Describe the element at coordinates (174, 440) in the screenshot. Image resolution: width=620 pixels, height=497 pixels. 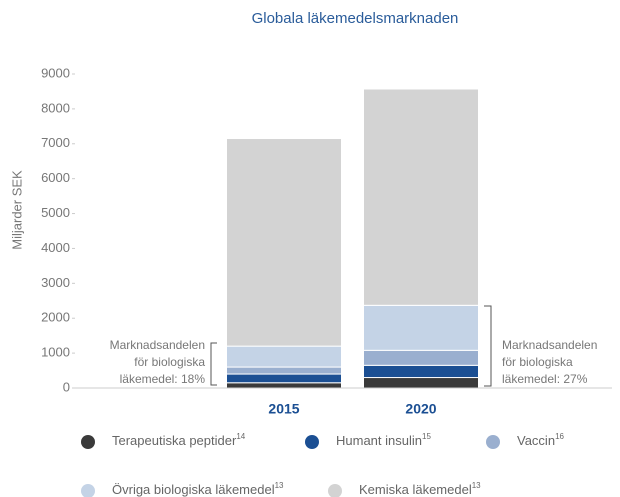
I see `legend-name: Terapeutiska peptider` at that location.